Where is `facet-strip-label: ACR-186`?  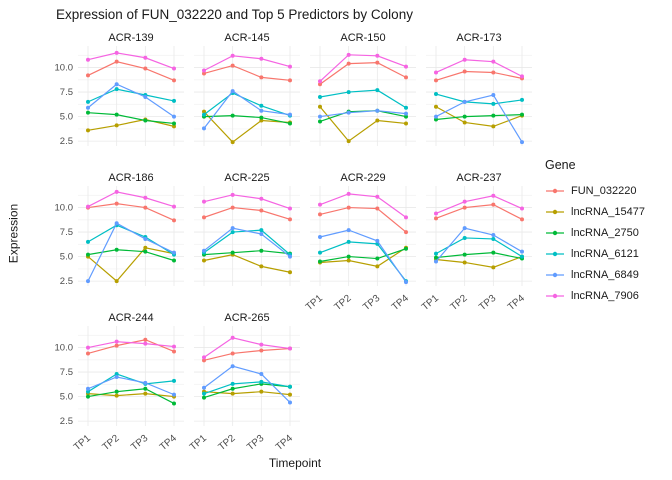 facet-strip-label: ACR-186 is located at coordinates (131, 178).